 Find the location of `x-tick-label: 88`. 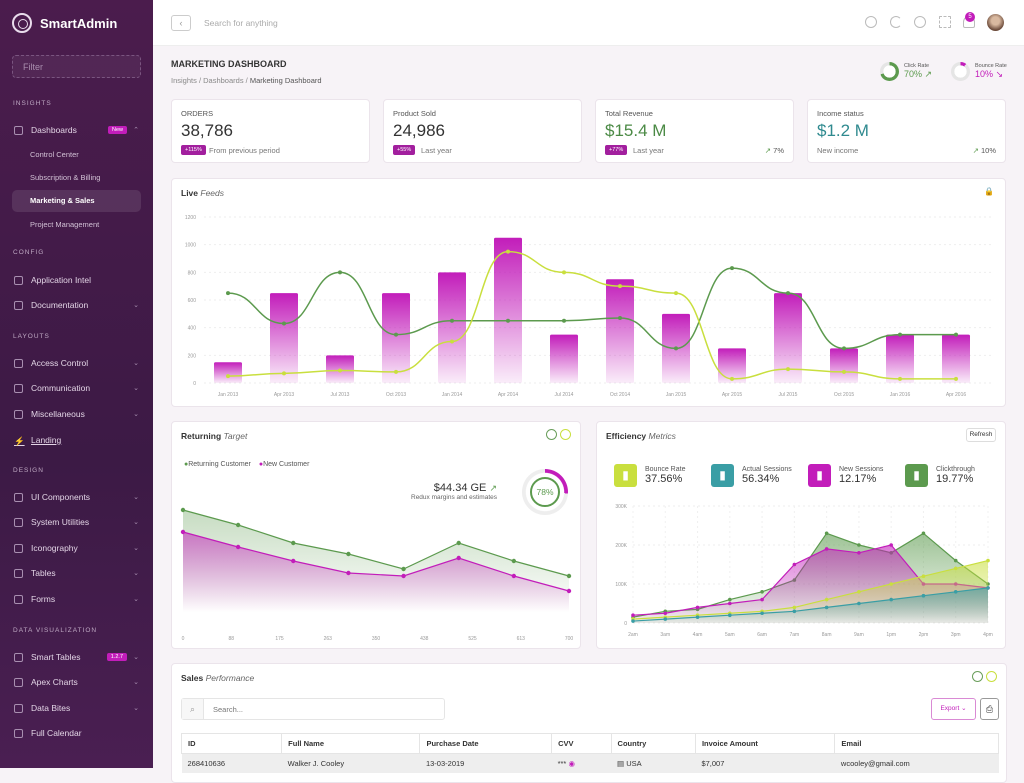

x-tick-label: 88 is located at coordinates (231, 639).